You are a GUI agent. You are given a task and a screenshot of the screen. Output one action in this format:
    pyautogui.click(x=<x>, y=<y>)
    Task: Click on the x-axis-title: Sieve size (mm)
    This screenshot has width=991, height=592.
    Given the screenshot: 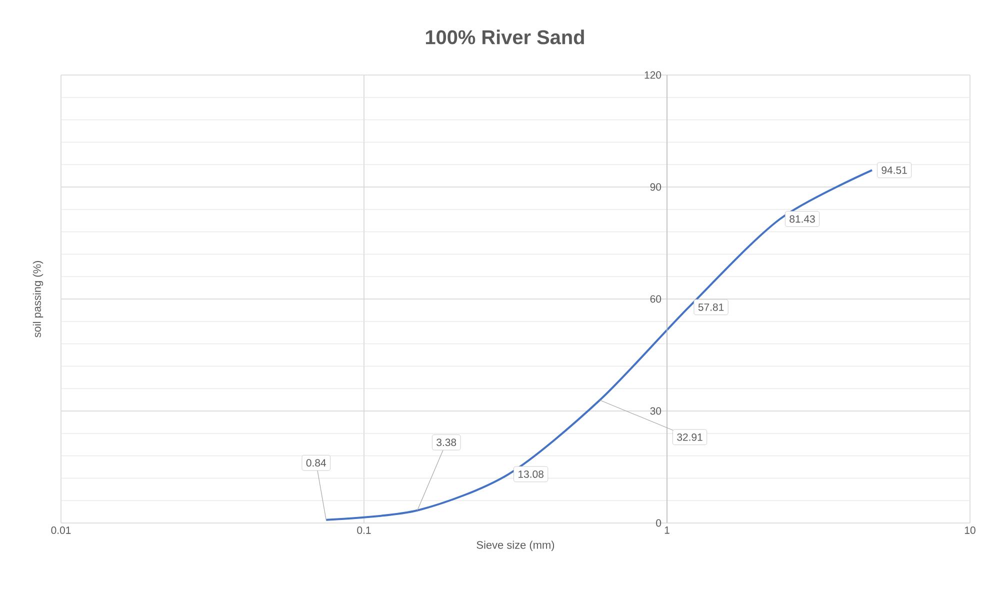 What is the action you would take?
    pyautogui.click(x=515, y=545)
    